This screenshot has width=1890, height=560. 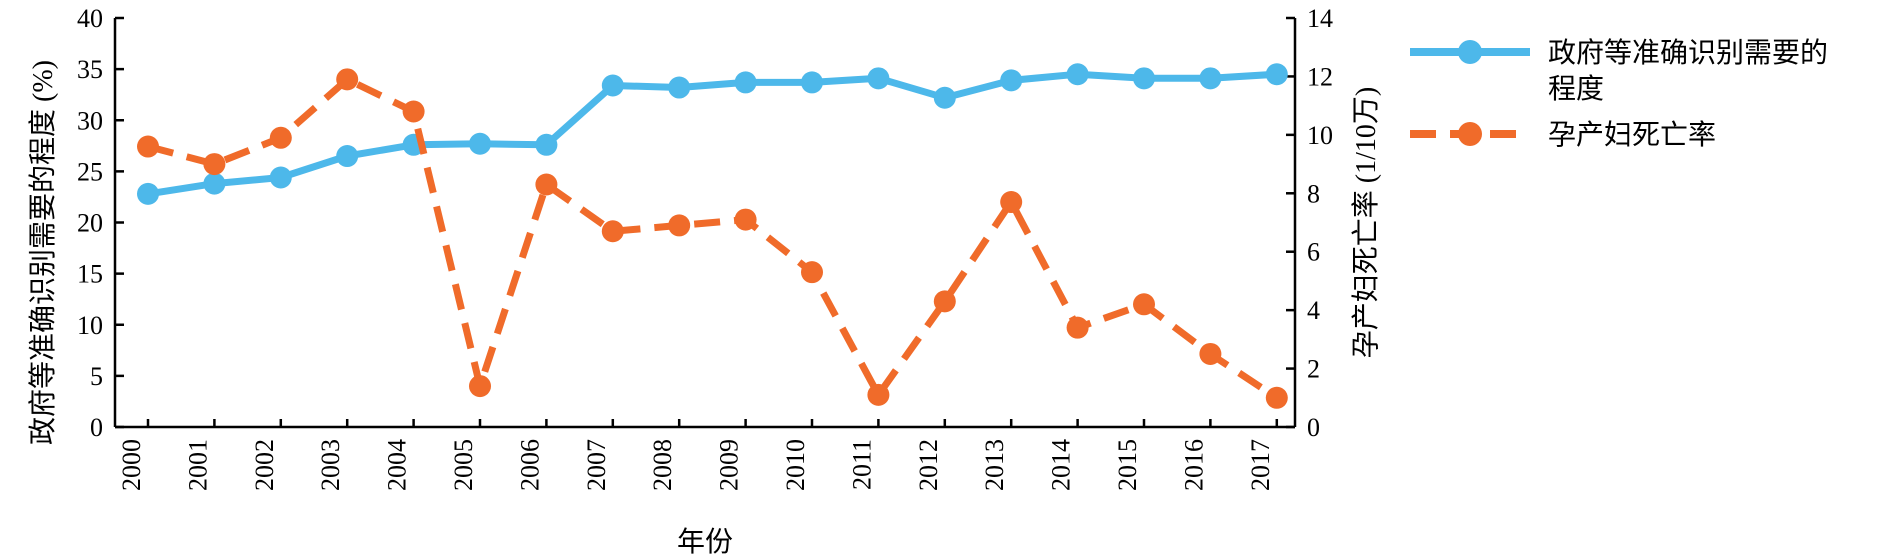 What do you see at coordinates (330, 465) in the screenshot?
I see `x-tick-label: 2003` at bounding box center [330, 465].